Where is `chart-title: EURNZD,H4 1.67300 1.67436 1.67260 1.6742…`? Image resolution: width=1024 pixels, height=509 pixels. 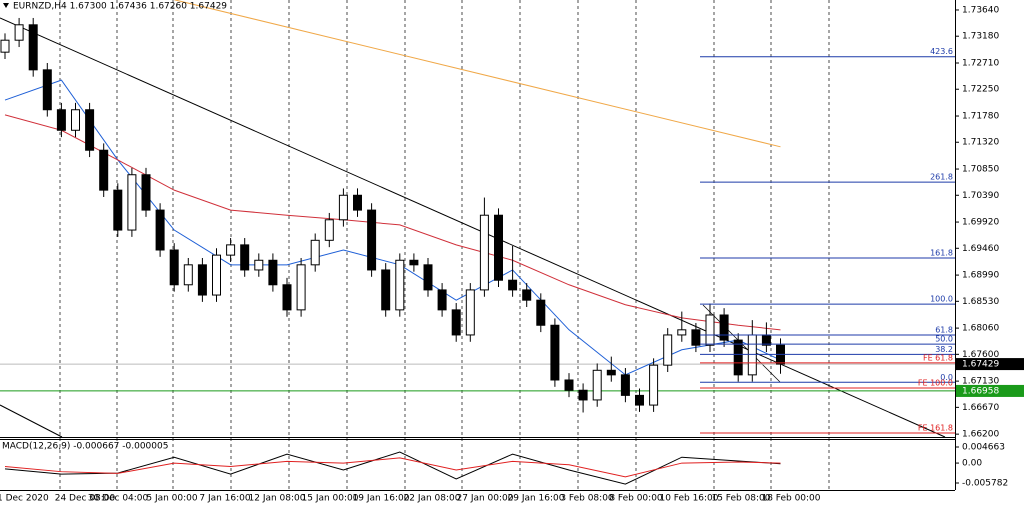 chart-title: EURNZD,H4 1.67300 1.67436 1.67260 1.6742… is located at coordinates (120, 7).